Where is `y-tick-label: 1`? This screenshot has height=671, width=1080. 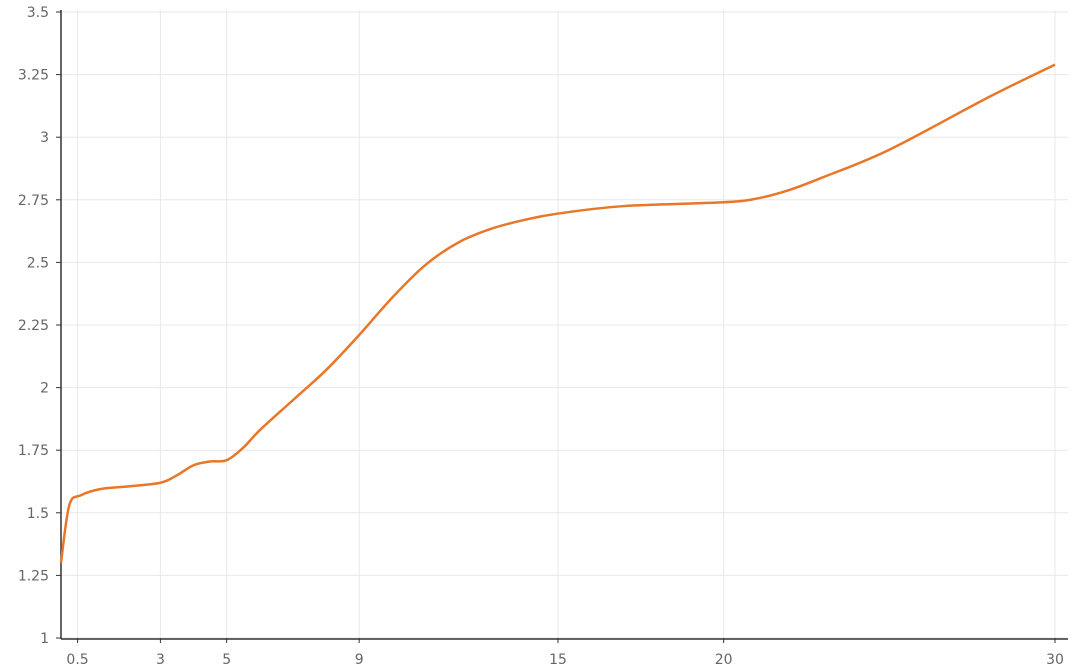
y-tick-label: 1 is located at coordinates (44, 639).